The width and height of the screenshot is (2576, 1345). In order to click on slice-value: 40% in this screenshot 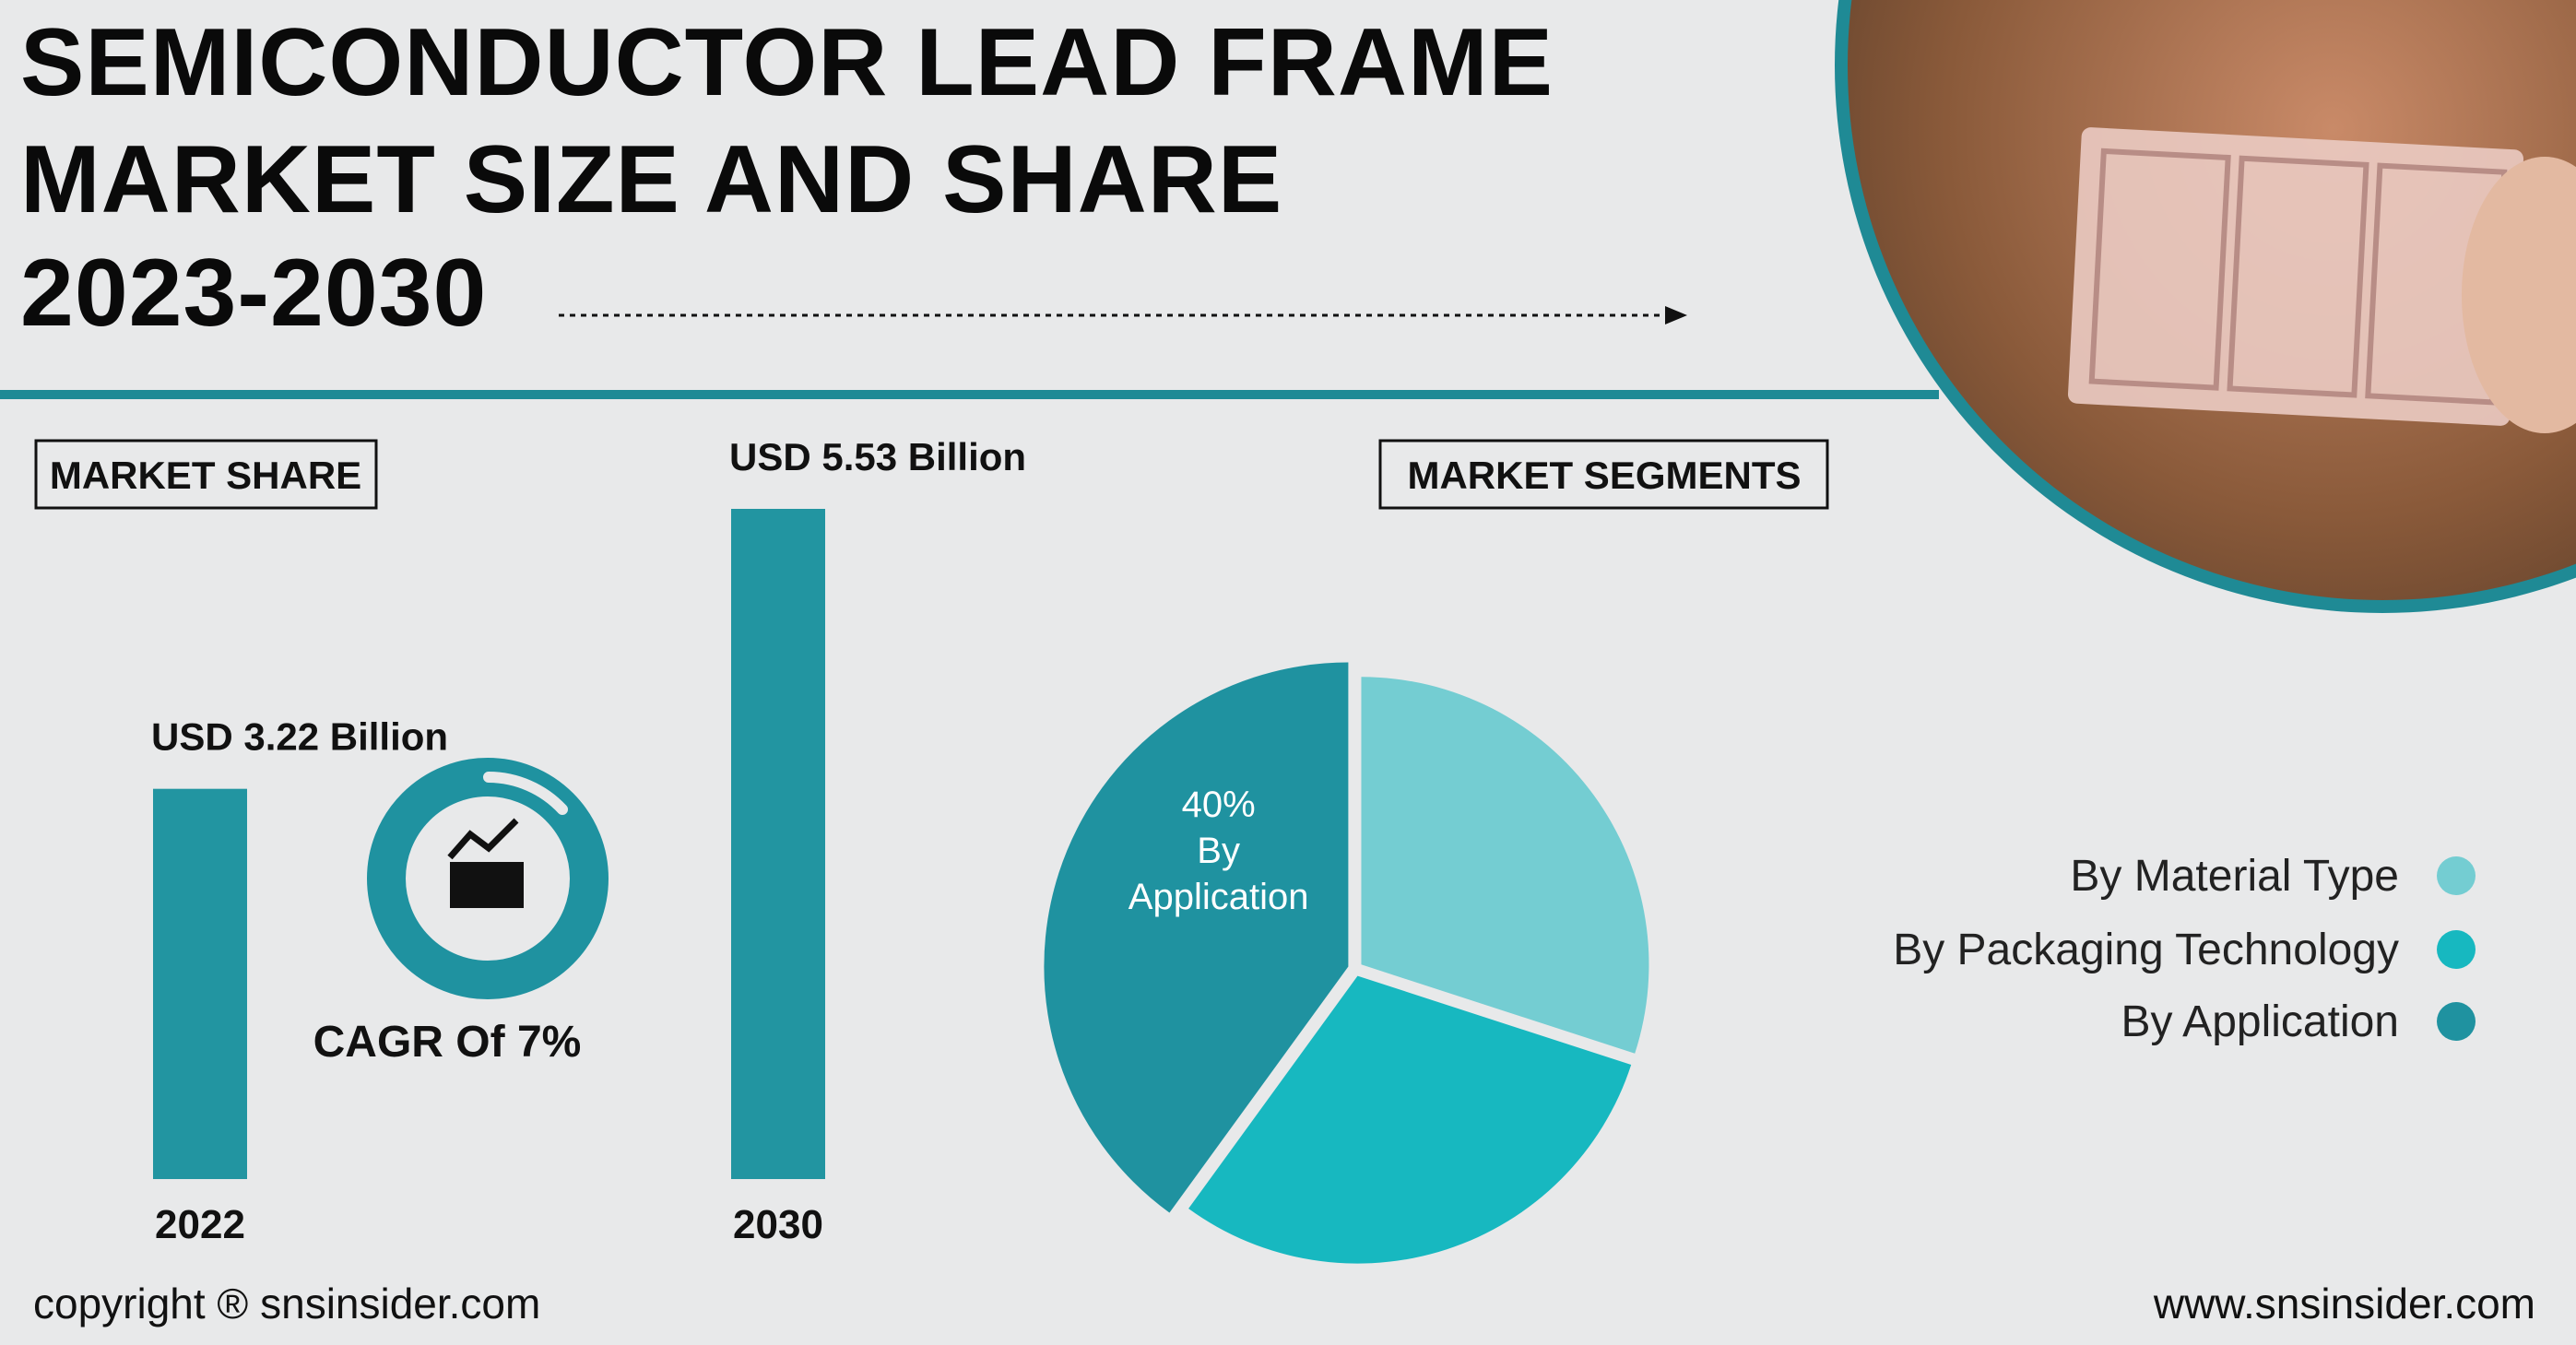, I will do `click(1218, 804)`.